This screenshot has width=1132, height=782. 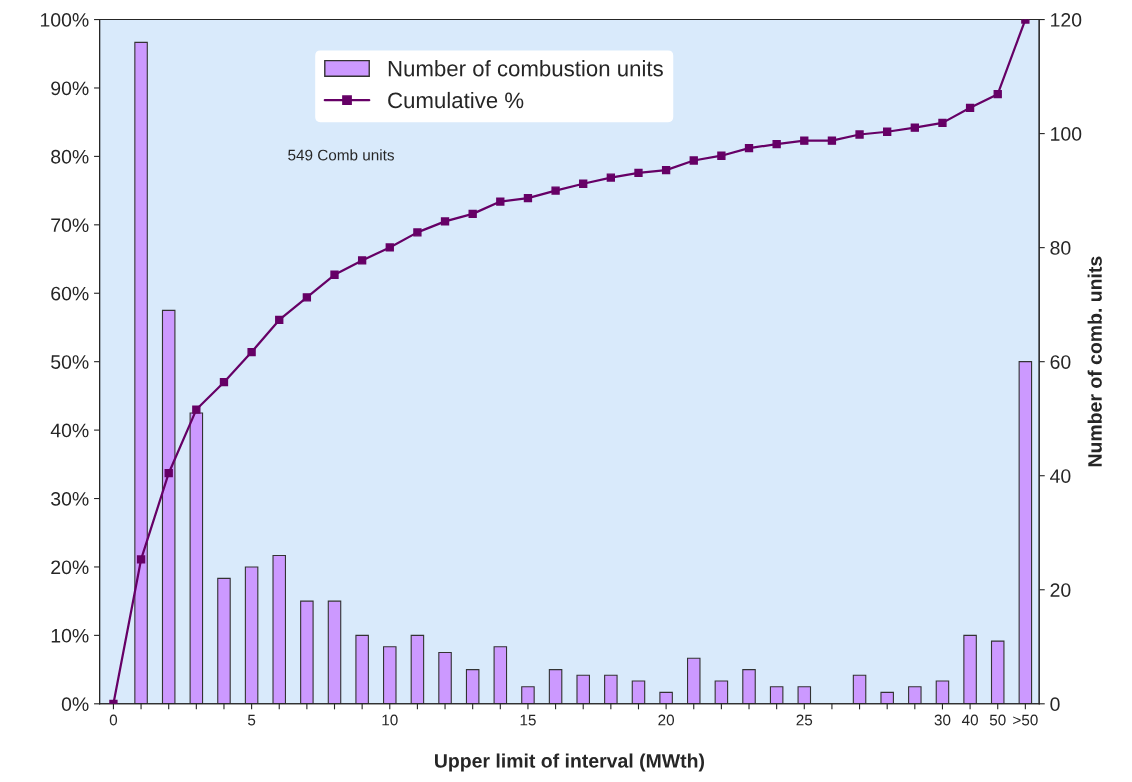 I want to click on x-tick-label: 25, so click(x=804, y=720).